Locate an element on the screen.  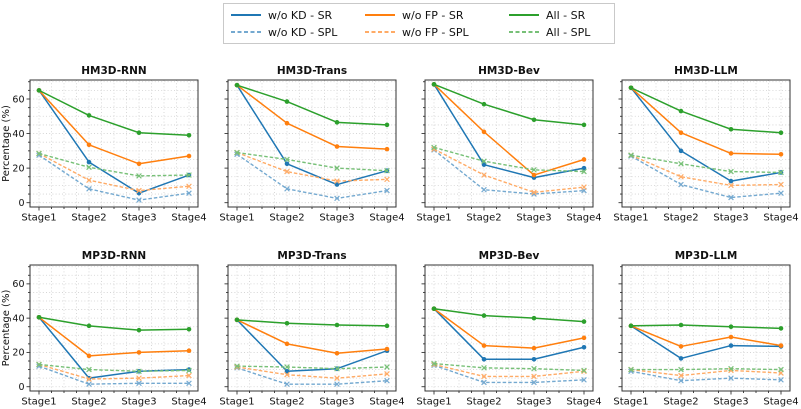
y-tick-label: 20 is located at coordinates (18, 353).